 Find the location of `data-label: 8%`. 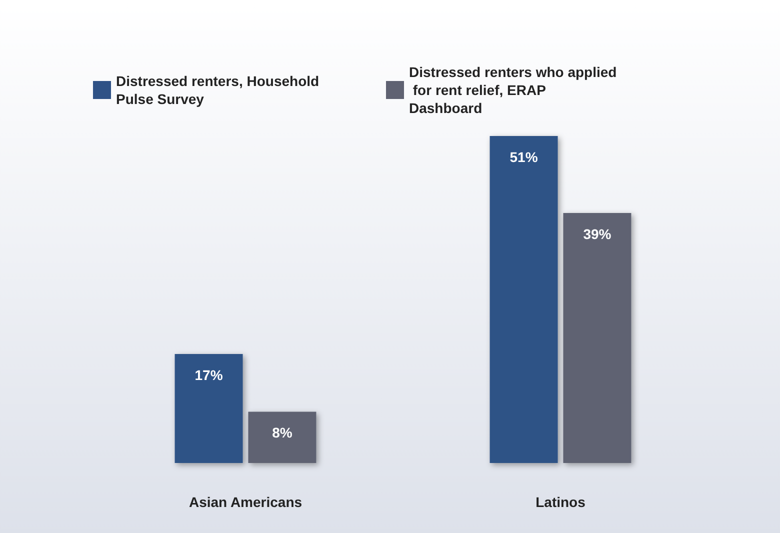

data-label: 8% is located at coordinates (282, 432).